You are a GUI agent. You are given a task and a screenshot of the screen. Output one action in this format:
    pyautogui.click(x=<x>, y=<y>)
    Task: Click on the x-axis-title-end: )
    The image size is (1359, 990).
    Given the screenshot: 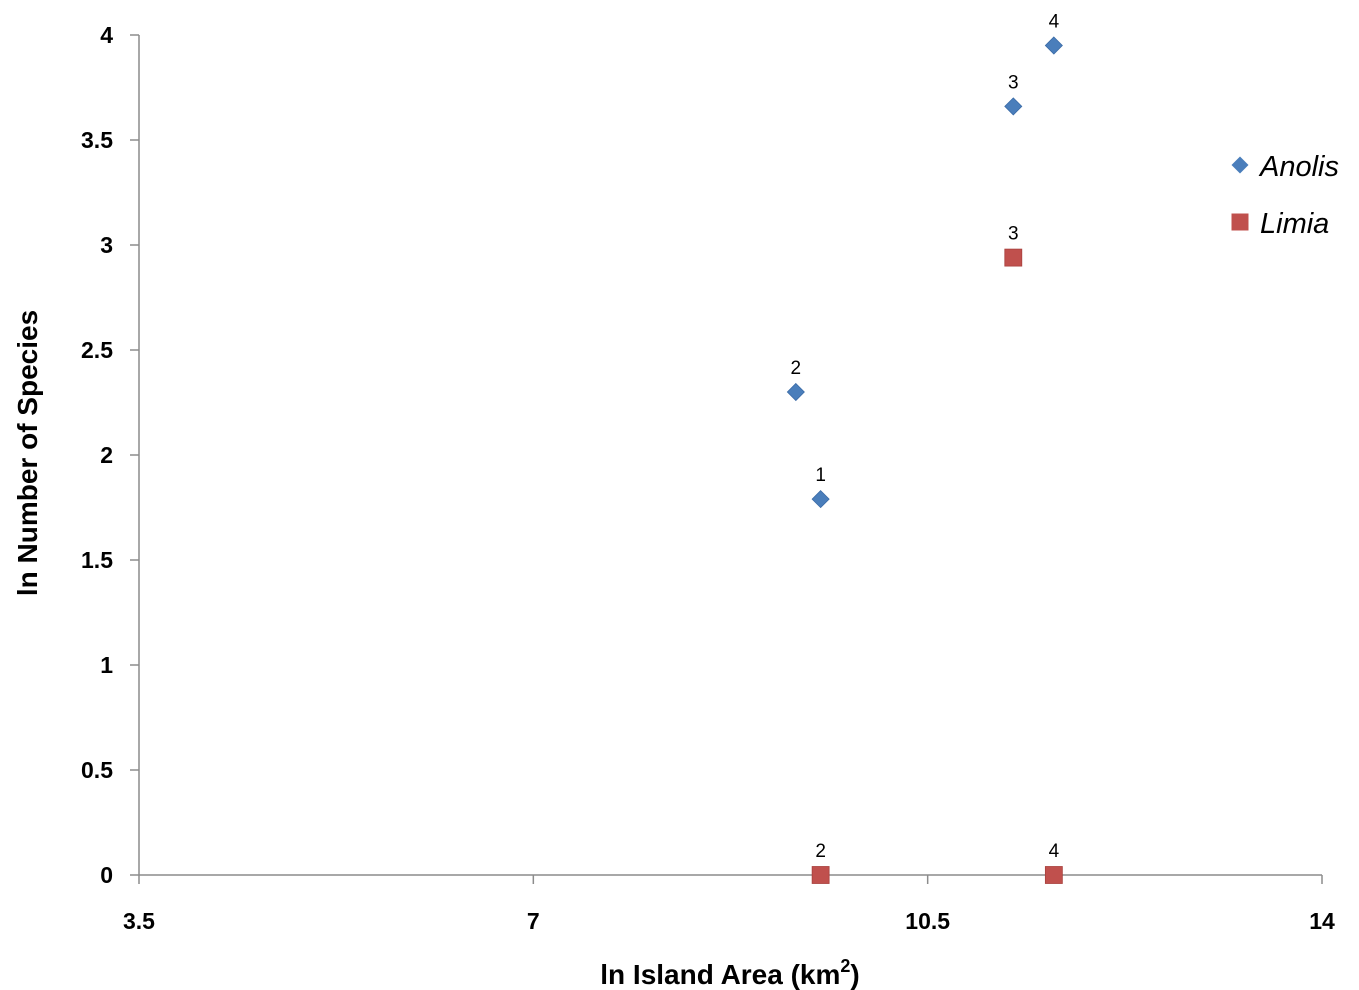 What is the action you would take?
    pyautogui.click(x=854, y=974)
    